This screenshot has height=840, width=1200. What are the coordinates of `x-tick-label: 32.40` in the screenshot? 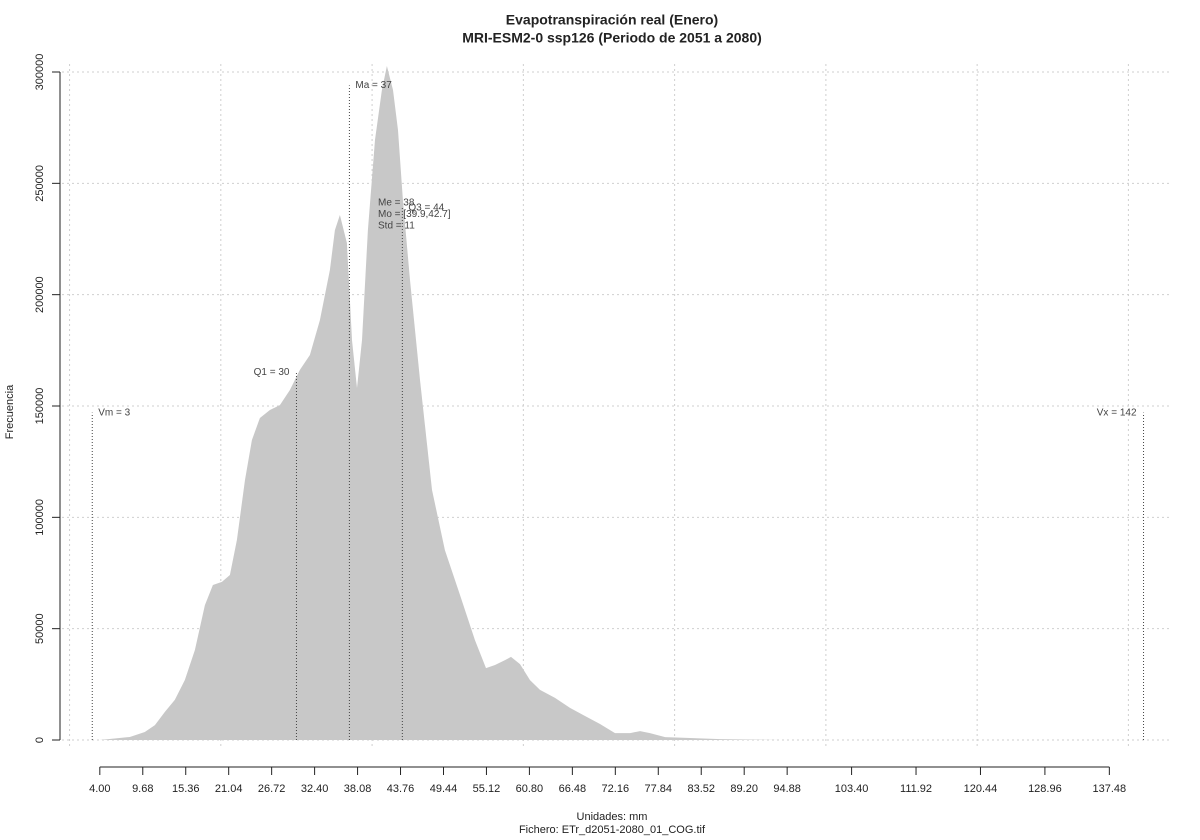 It's located at (315, 789).